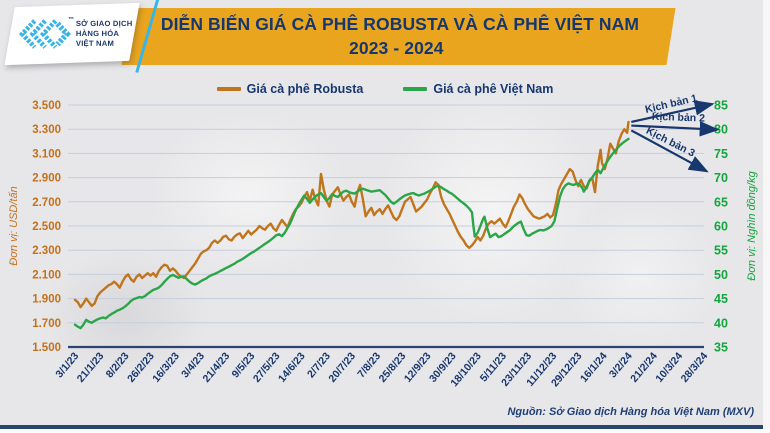 Image resolution: width=770 pixels, height=433 pixels. I want to click on left-axis-tick-label: 2.100, so click(46, 275).